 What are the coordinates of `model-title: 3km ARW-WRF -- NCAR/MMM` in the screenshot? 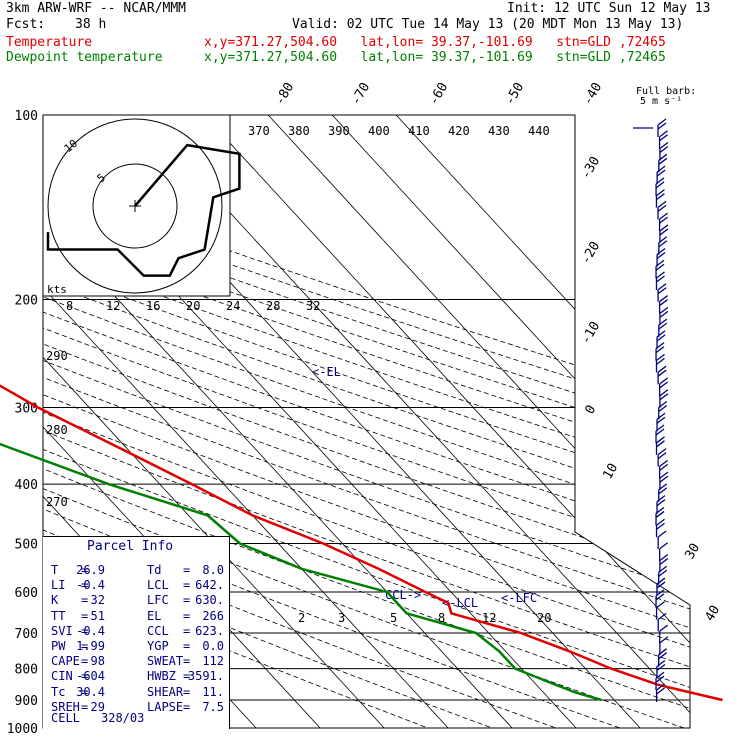 It's located at (96, 8).